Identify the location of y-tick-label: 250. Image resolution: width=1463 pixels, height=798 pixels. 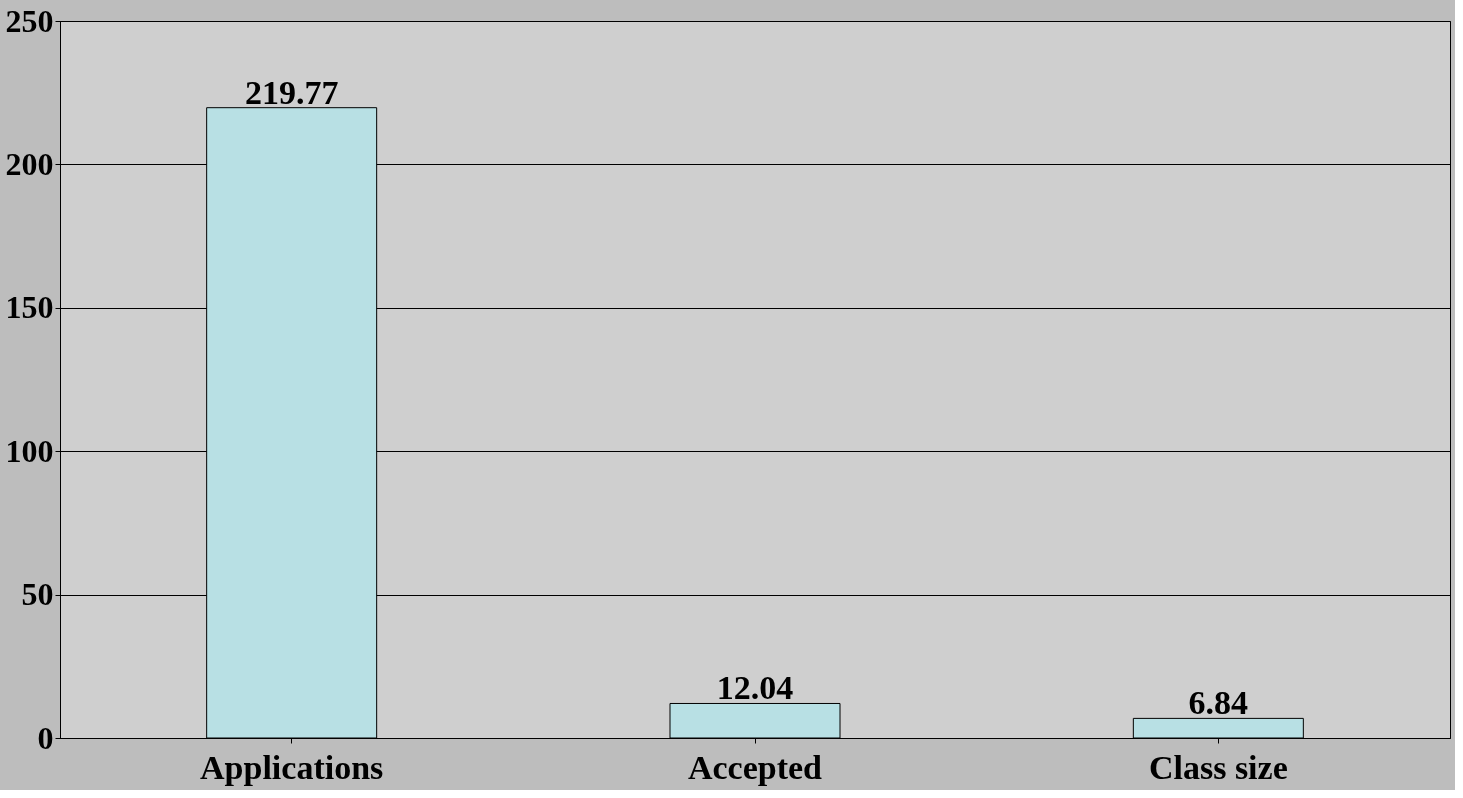
(29, 20).